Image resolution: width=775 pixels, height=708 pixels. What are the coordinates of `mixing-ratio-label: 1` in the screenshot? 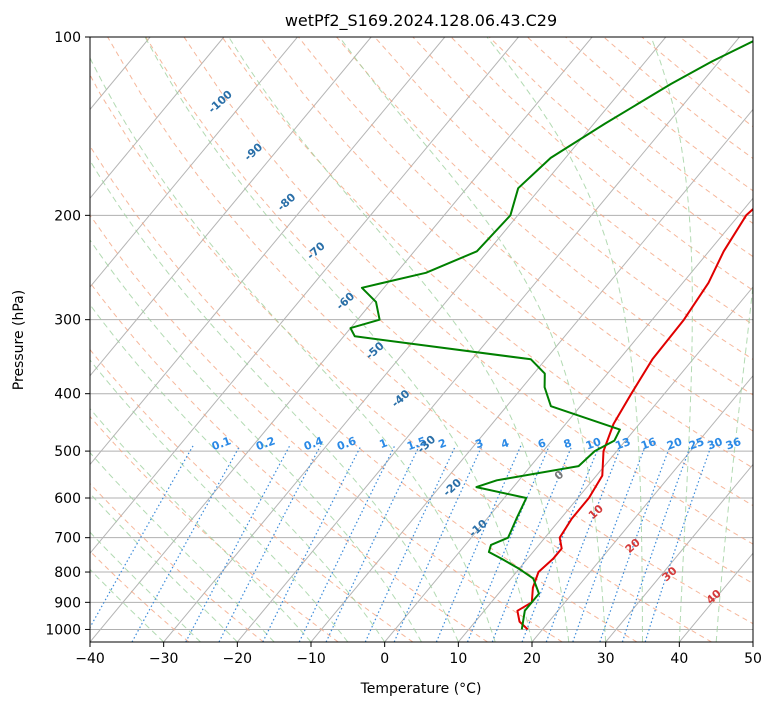 It's located at (384, 443).